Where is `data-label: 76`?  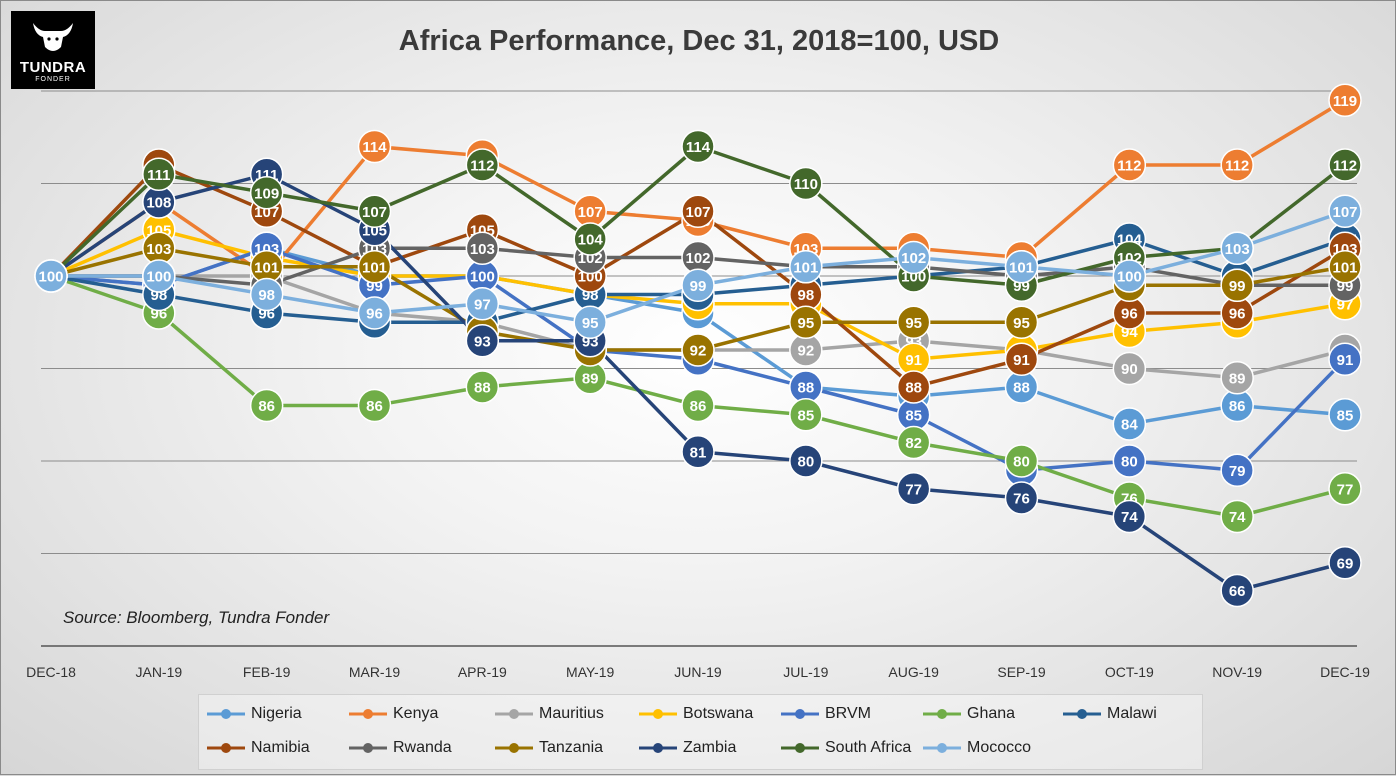 data-label: 76 is located at coordinates (1021, 499).